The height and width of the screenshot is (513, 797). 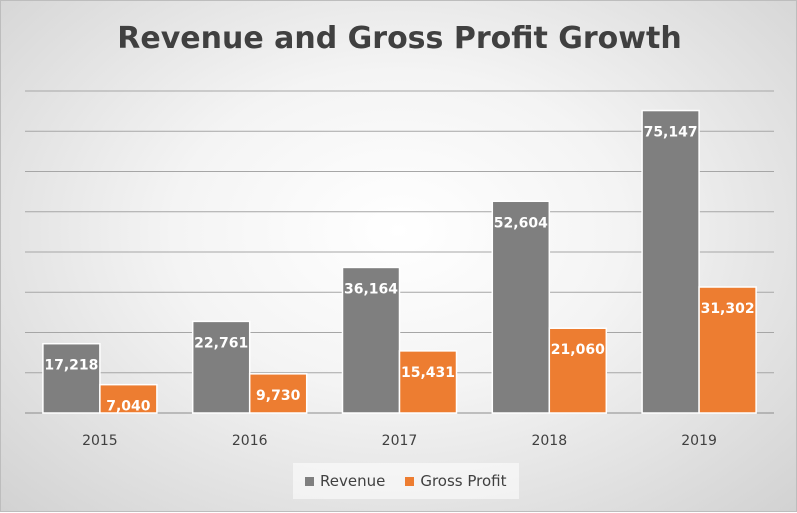 What do you see at coordinates (128, 398) in the screenshot?
I see `bar-gross-profit-2015` at bounding box center [128, 398].